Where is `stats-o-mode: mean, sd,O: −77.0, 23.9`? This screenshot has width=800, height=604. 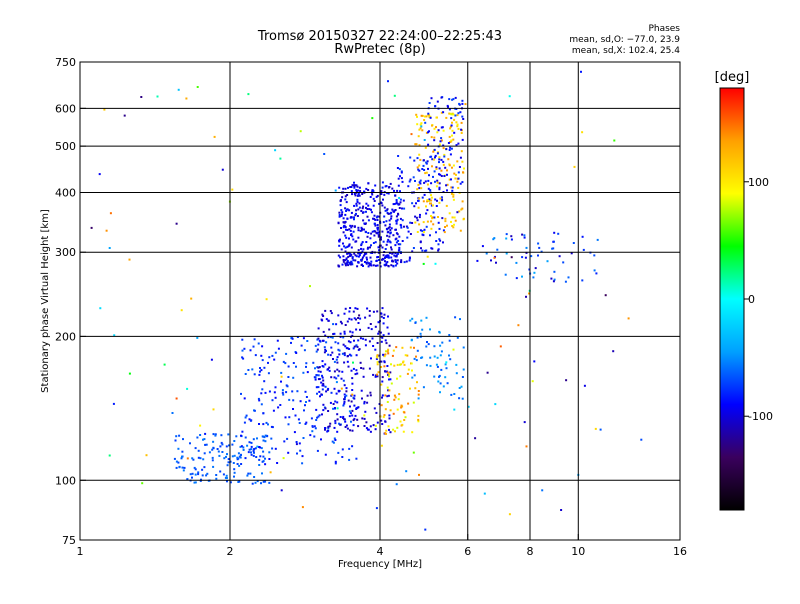 stats-o-mode: mean, sd,O: −77.0, 23.9 is located at coordinates (624, 40).